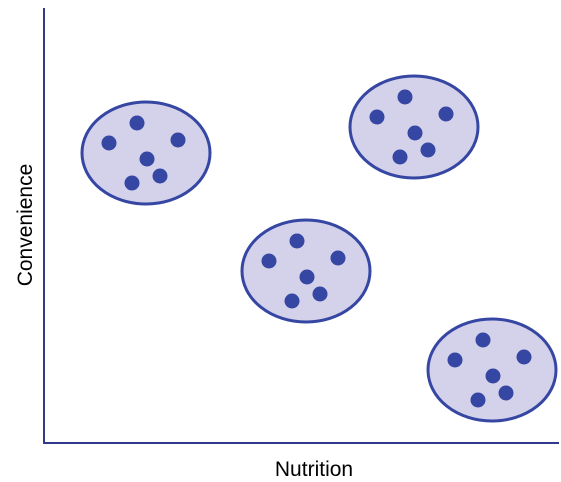  I want to click on cluster-bottom-right, so click(492, 370).